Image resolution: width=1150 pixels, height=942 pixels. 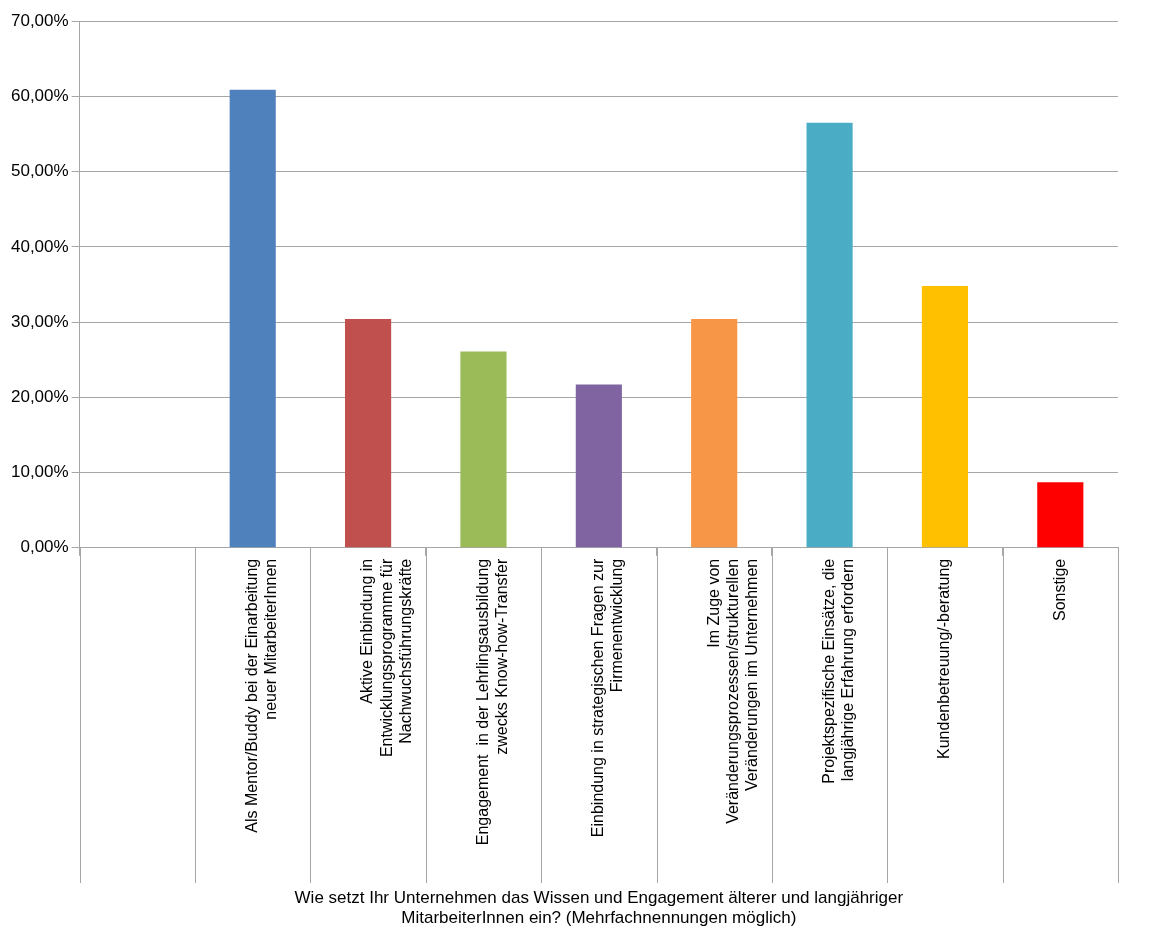 I want to click on y-tick-label: 30,00%, so click(x=39, y=321).